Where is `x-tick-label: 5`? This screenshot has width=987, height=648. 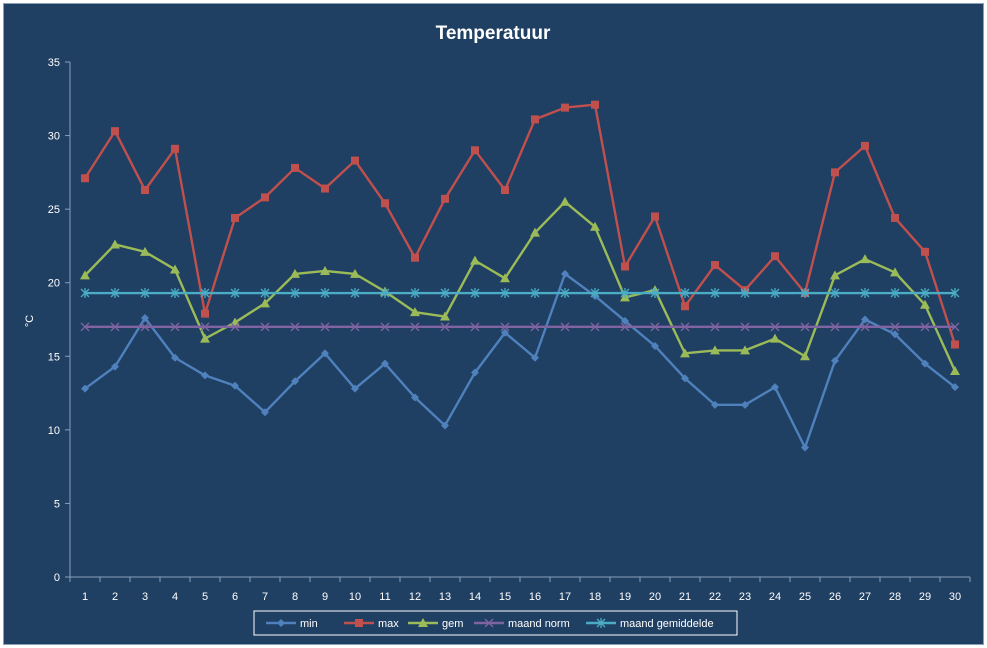 x-tick-label: 5 is located at coordinates (205, 597).